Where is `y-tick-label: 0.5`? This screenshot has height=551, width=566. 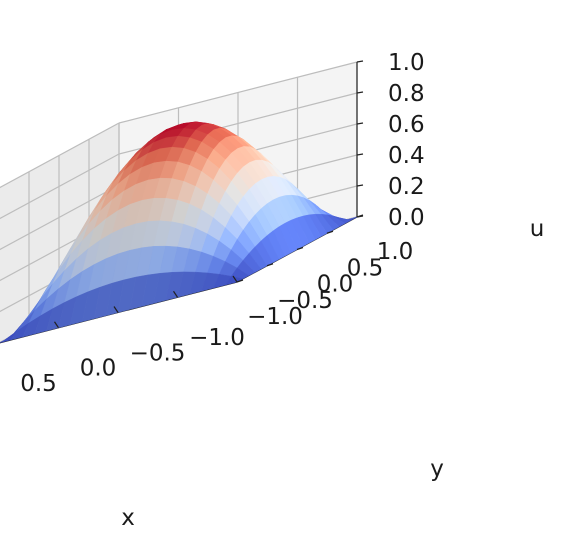
y-tick-label: 0.5 is located at coordinates (365, 268).